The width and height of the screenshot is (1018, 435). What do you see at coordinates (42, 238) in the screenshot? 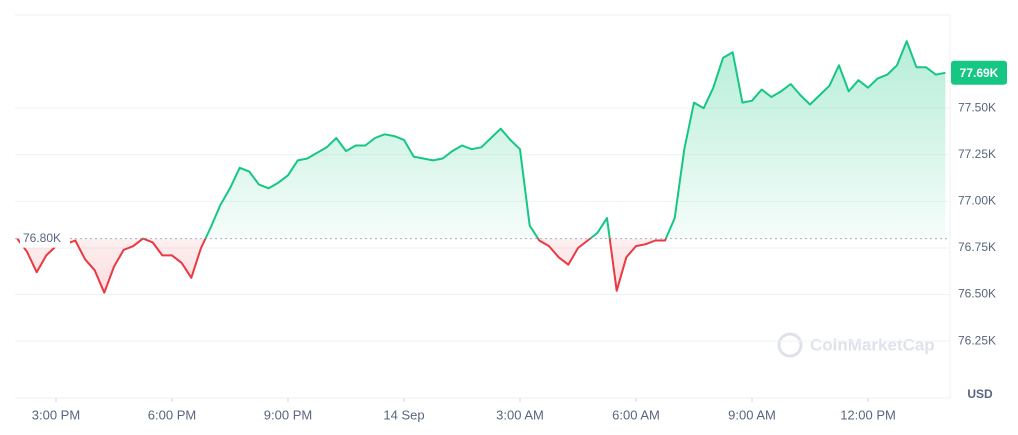
I see `reference-label: 76.80K` at bounding box center [42, 238].